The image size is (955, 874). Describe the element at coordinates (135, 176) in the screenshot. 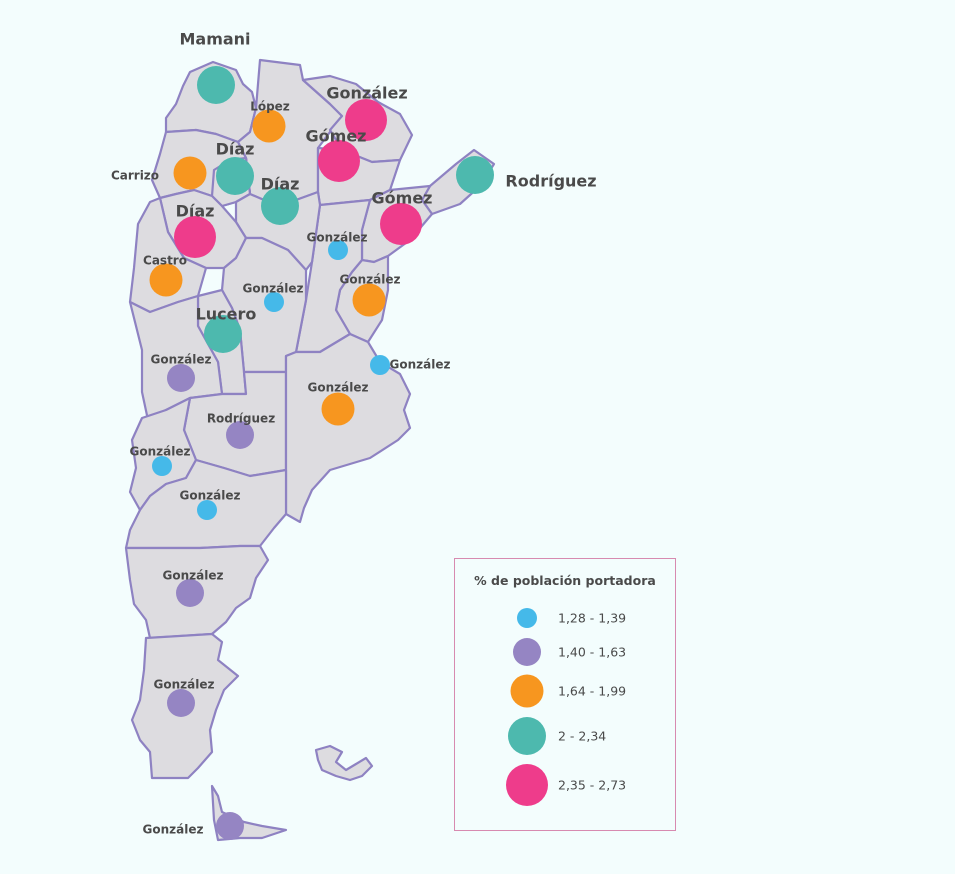

I see `province-surname-label: Carrizo` at that location.